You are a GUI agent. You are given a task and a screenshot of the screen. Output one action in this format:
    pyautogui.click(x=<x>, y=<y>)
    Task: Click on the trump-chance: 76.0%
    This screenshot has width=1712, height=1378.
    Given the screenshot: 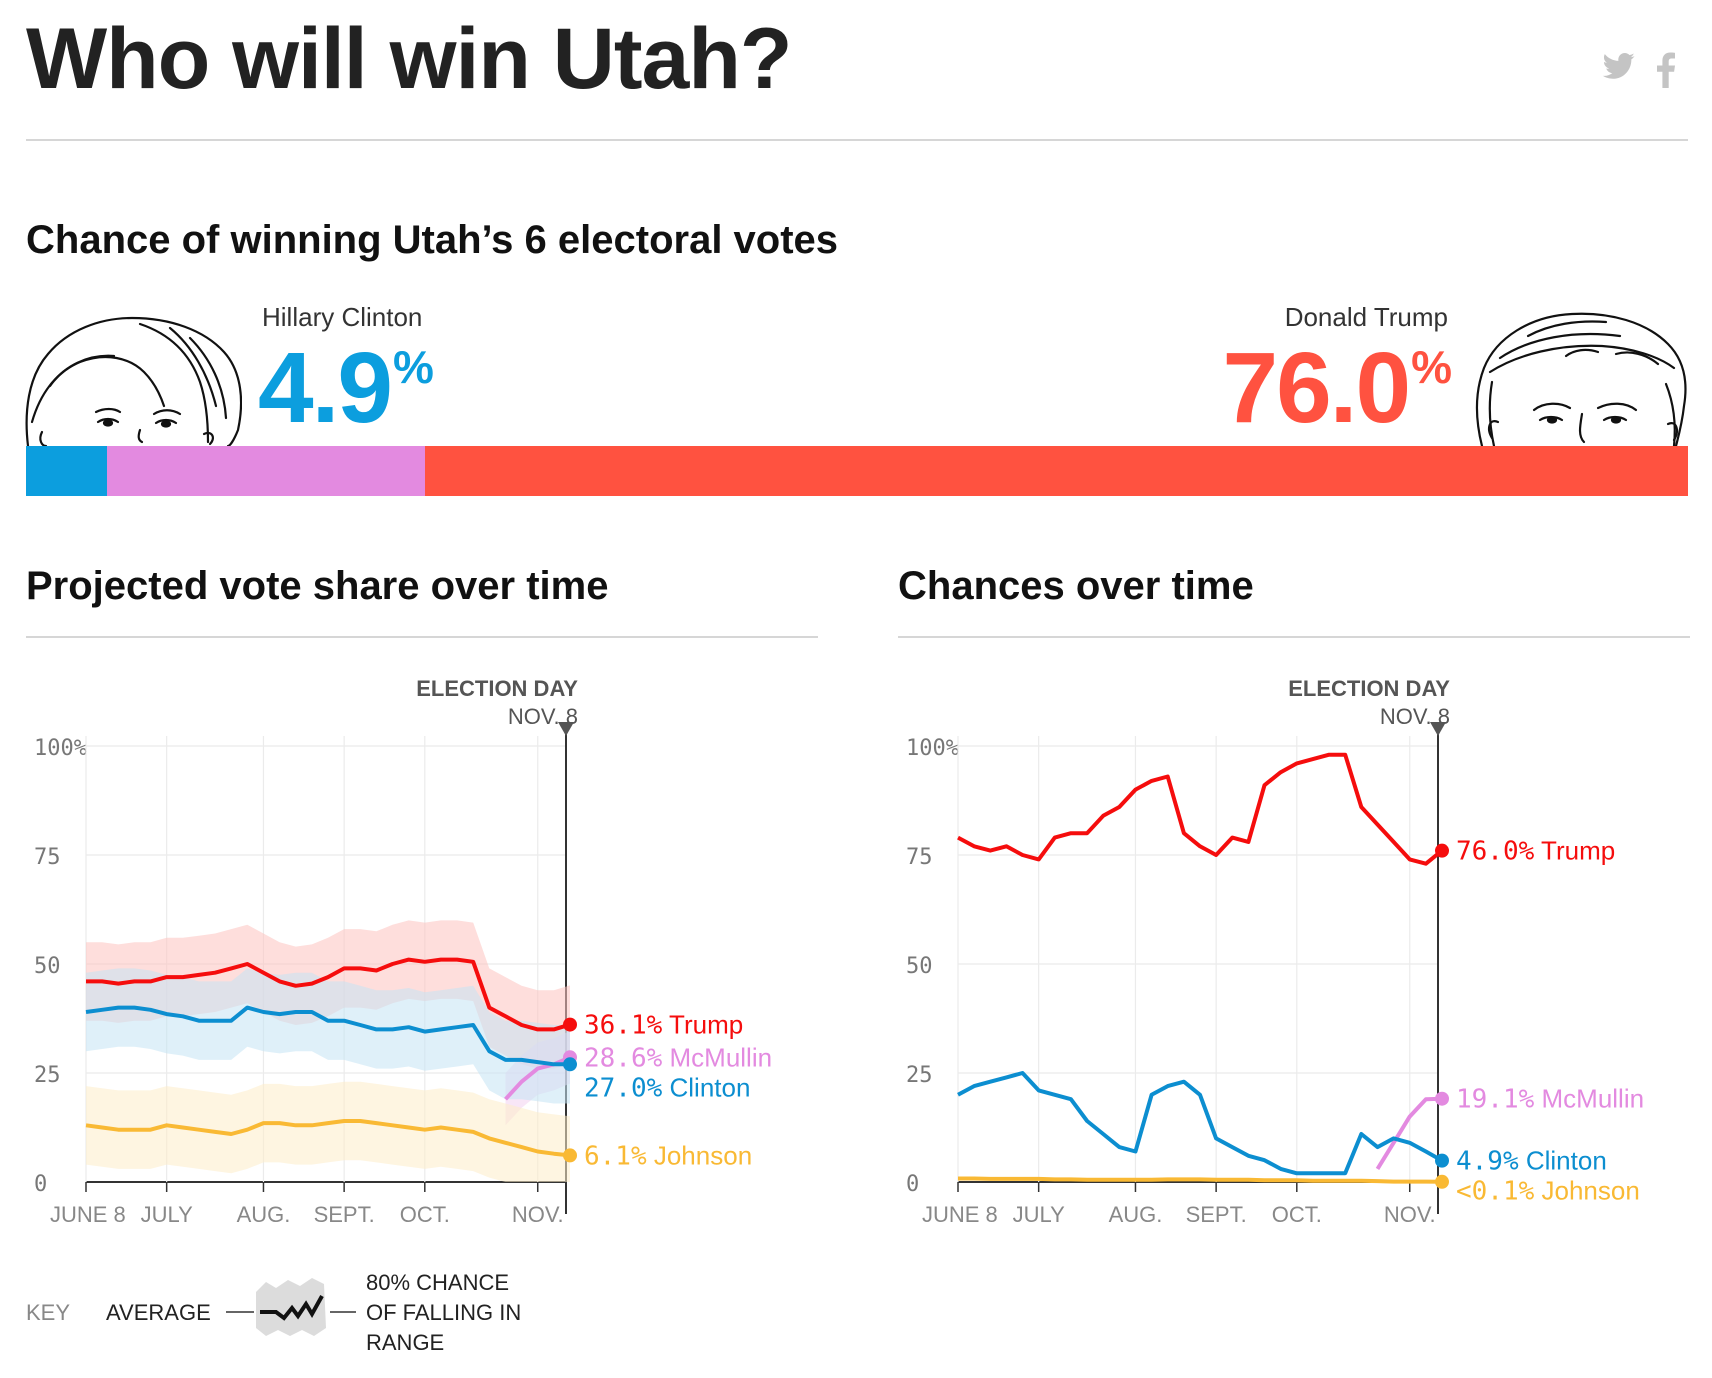 What is the action you would take?
    pyautogui.click(x=1306, y=388)
    